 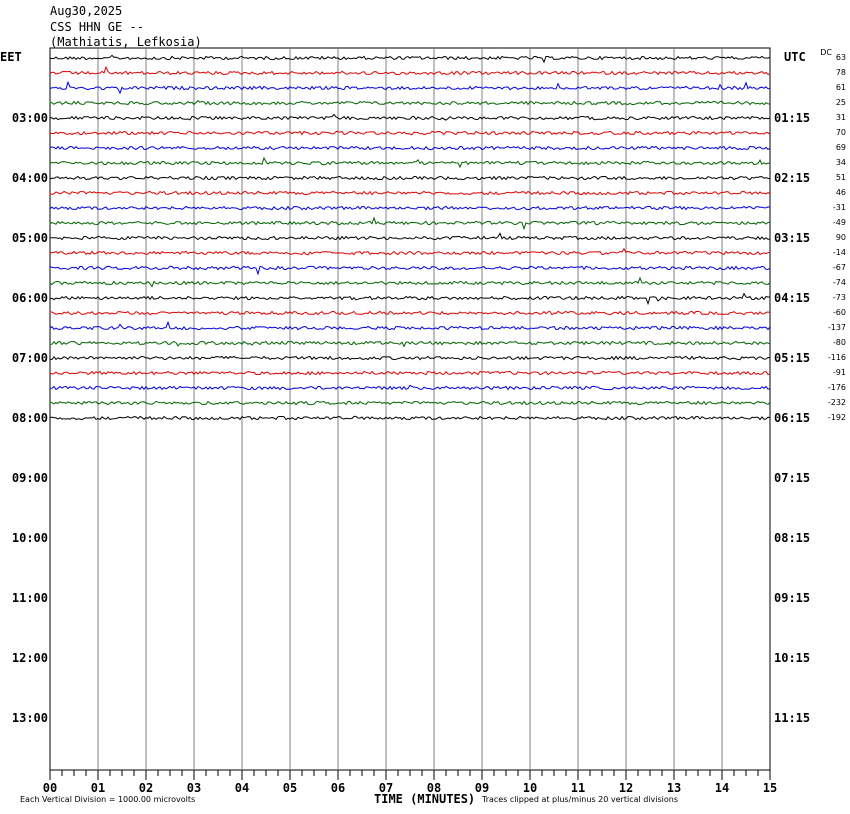 What do you see at coordinates (839, 207) in the screenshot?
I see `dc-offset-label: -31` at bounding box center [839, 207].